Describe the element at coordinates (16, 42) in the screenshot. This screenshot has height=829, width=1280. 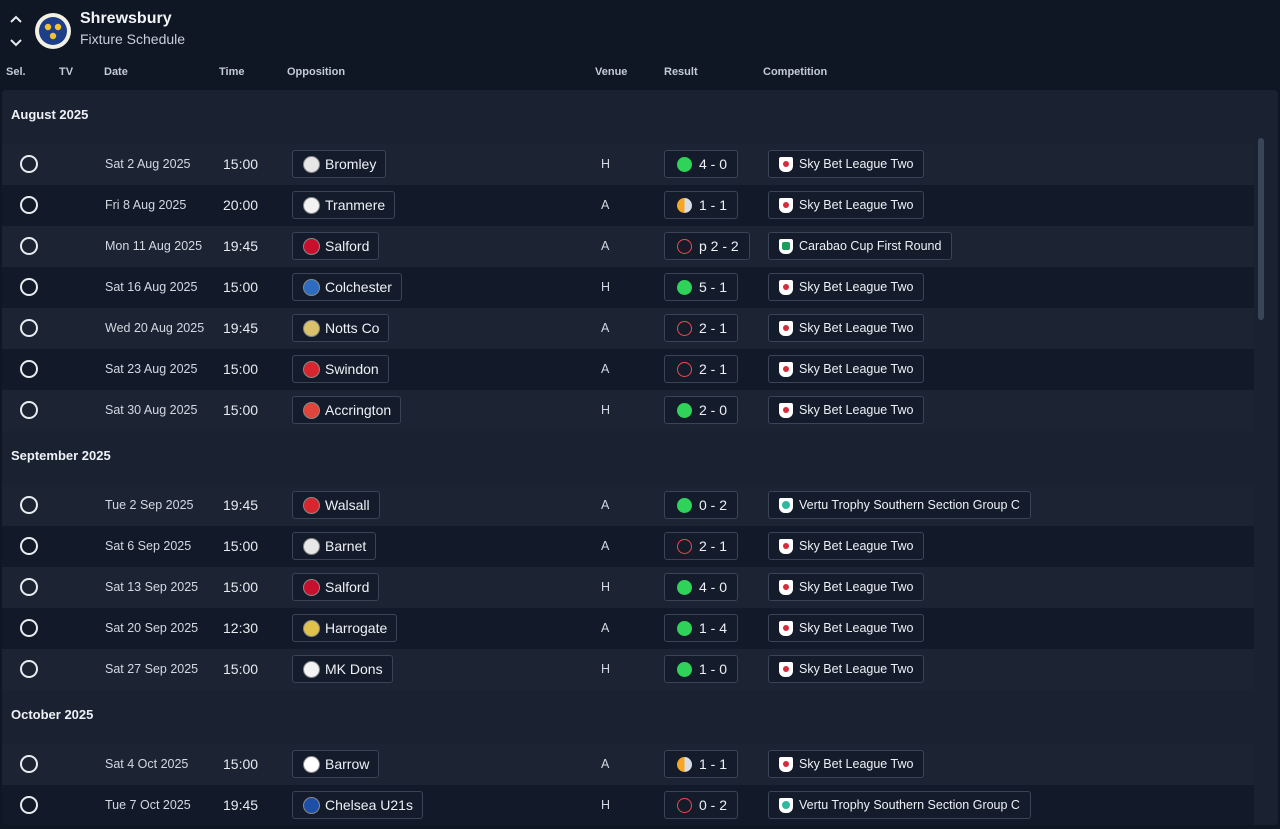
I see `chevron-down-icon` at that location.